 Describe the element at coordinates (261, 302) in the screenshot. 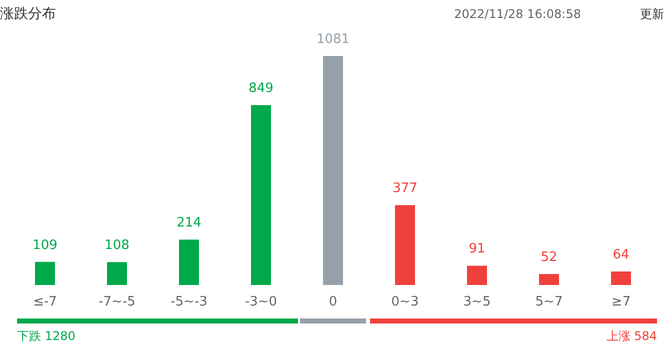

I see `x-tick-label: -3~0` at that location.